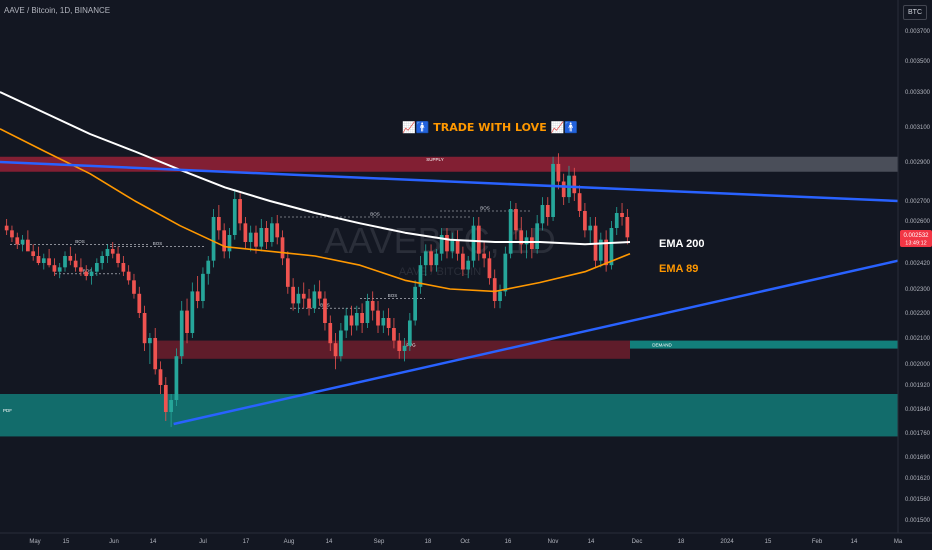 Image resolution: width=932 pixels, height=550 pixels. What do you see at coordinates (681, 244) in the screenshot?
I see `ema200-label: EMA 200` at bounding box center [681, 244].